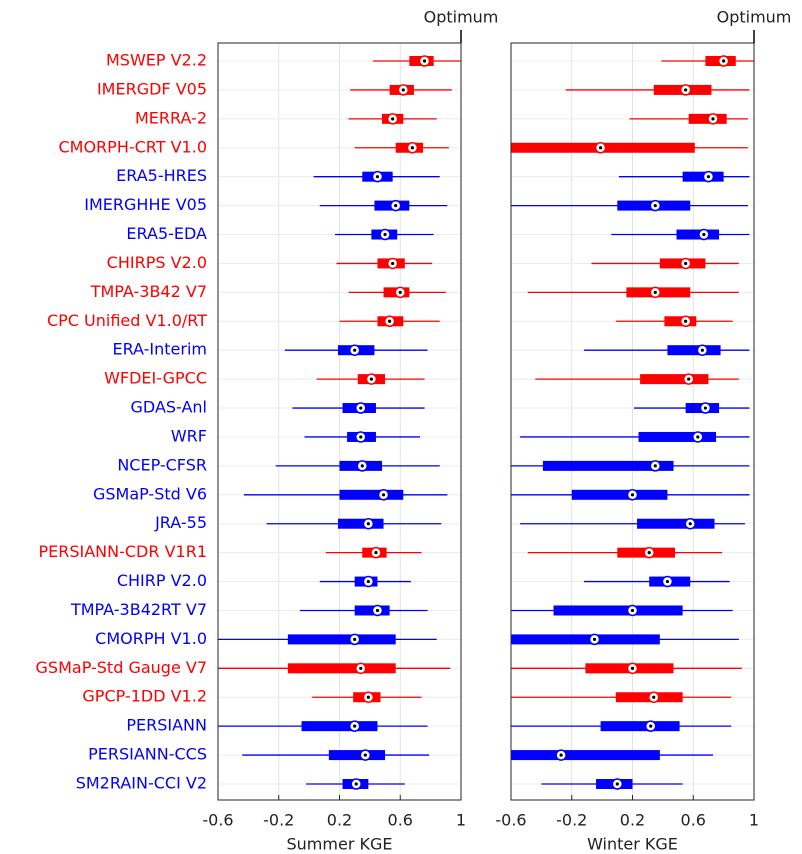 This screenshot has width=802, height=854. What do you see at coordinates (166, 725) in the screenshot?
I see `category-label: PERSIANN` at bounding box center [166, 725].